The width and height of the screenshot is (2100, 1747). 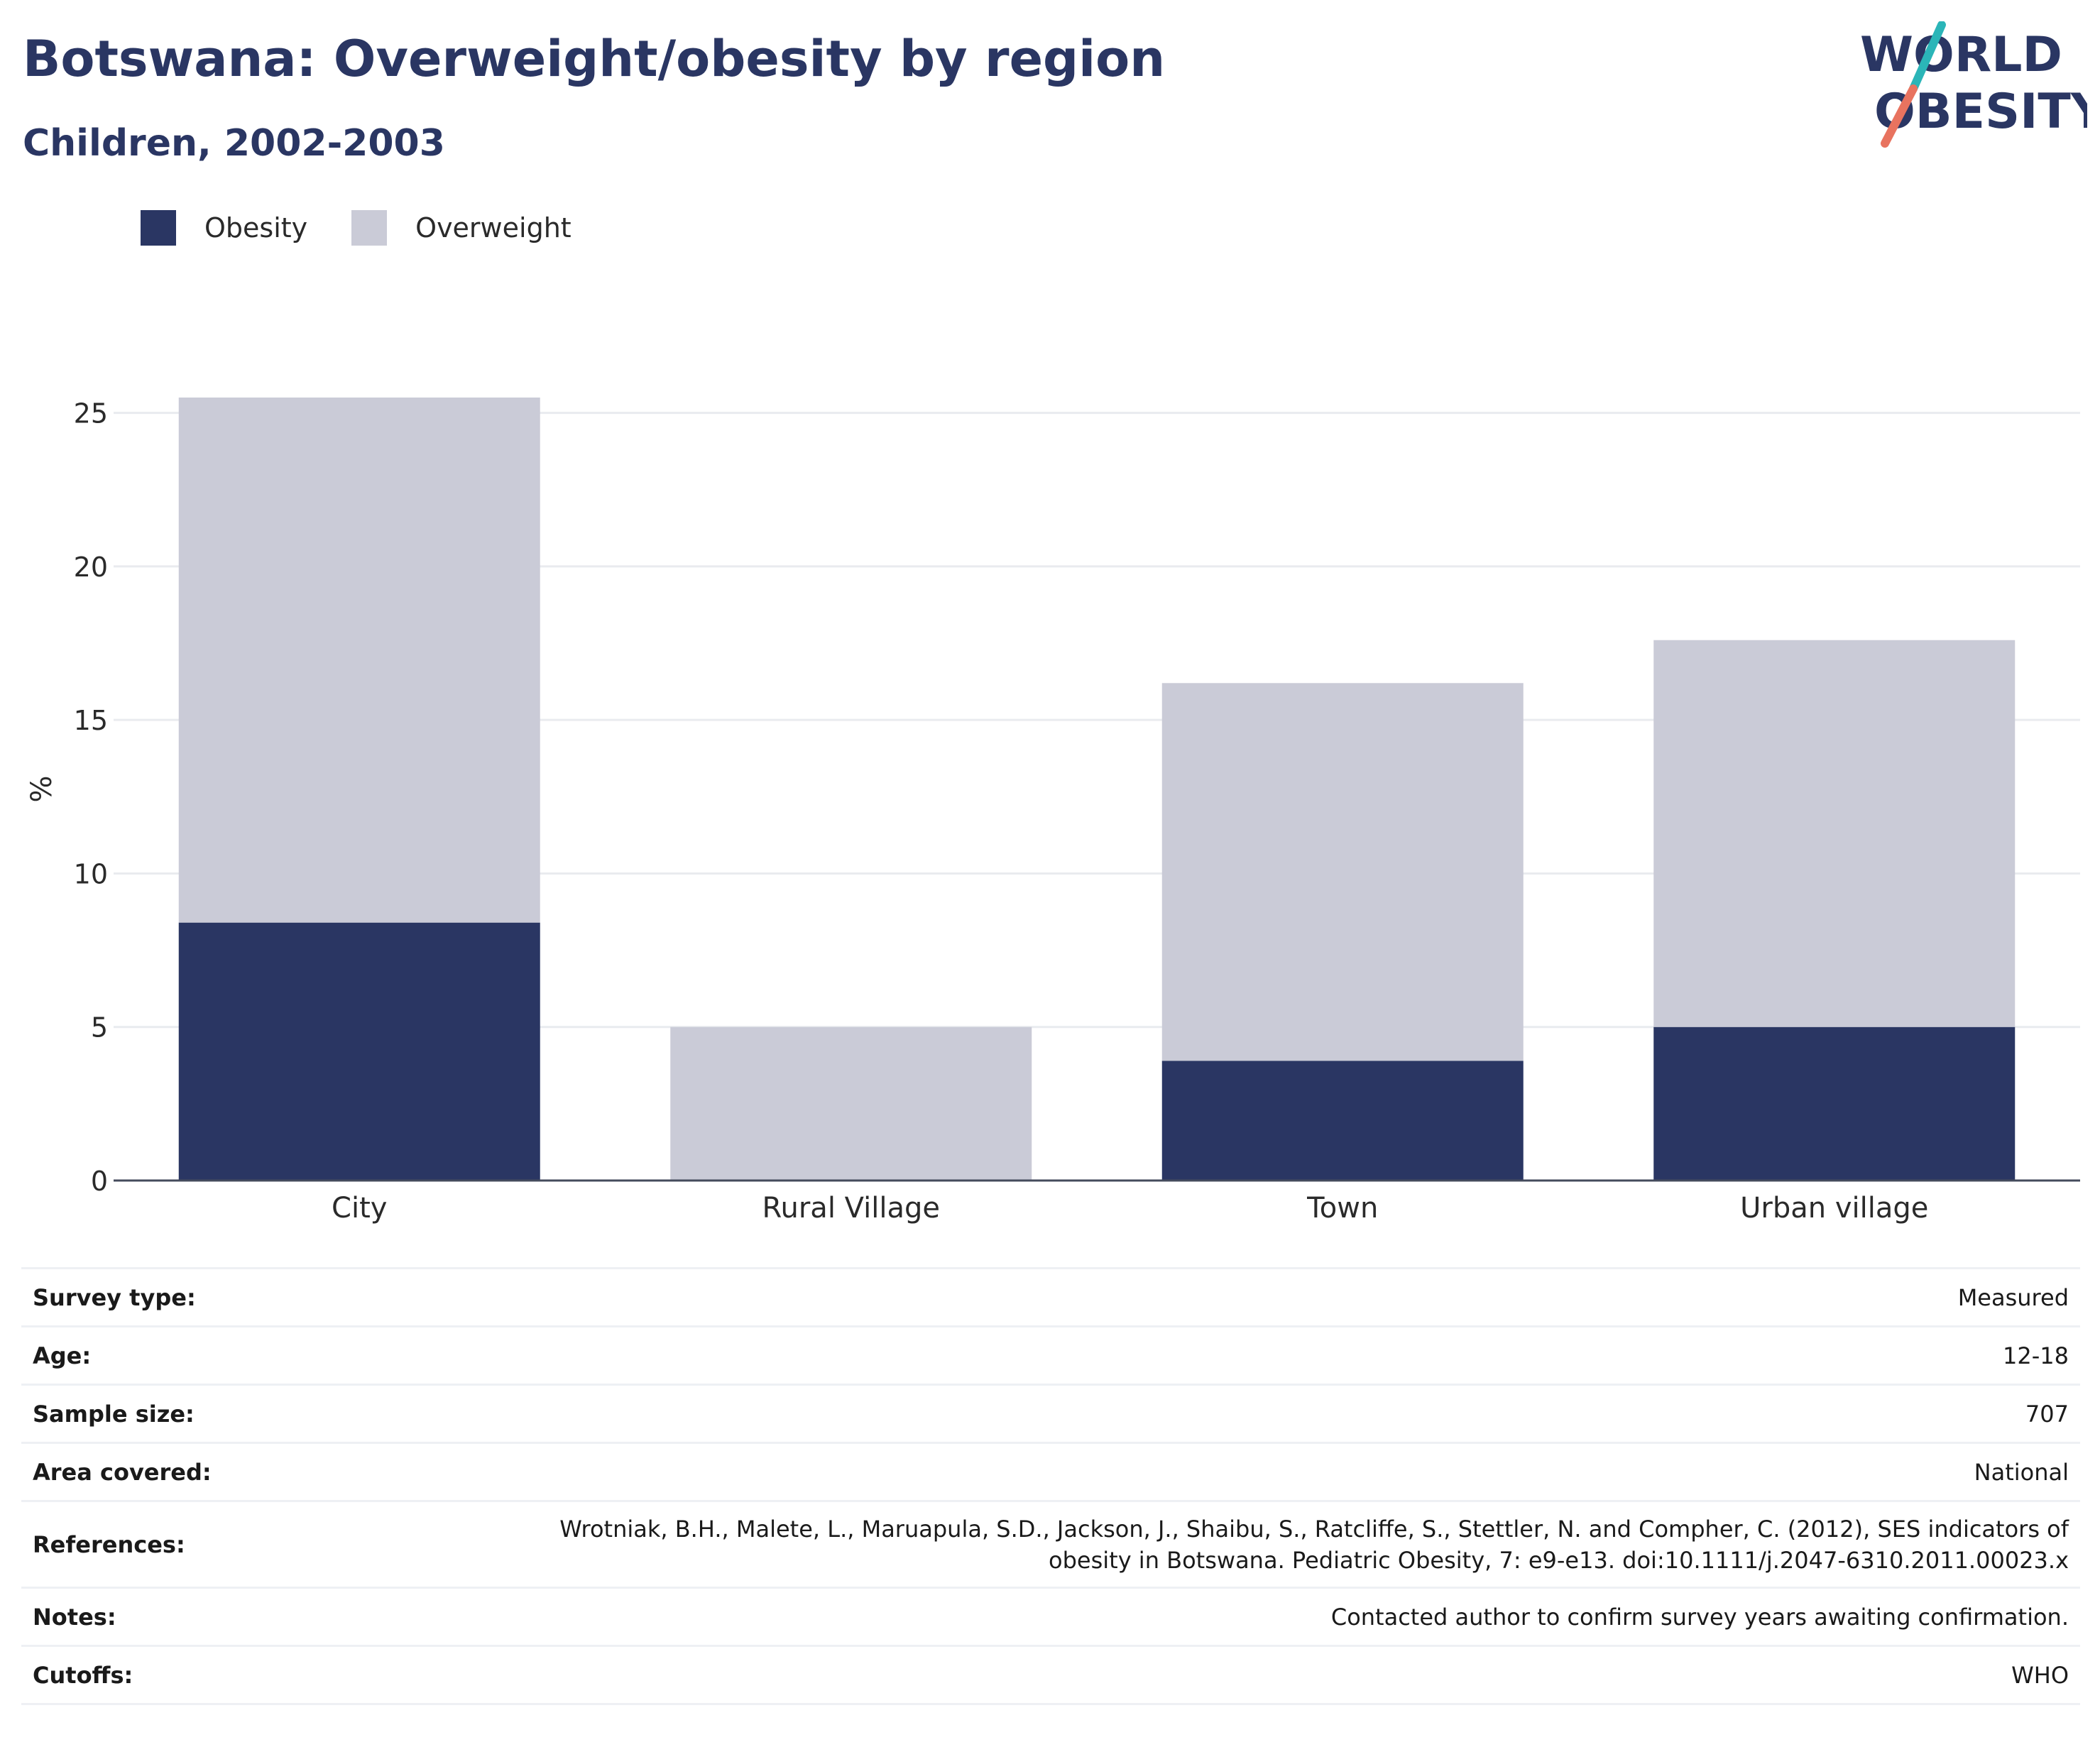 What do you see at coordinates (99, 1028) in the screenshot?
I see `y-tick-label: 5` at bounding box center [99, 1028].